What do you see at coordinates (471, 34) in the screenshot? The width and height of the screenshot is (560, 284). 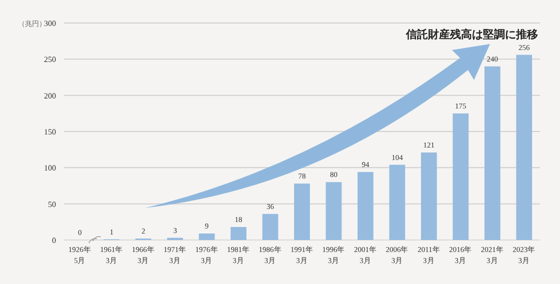 I see `annotation: 信託財産残高は堅調に推移` at bounding box center [471, 34].